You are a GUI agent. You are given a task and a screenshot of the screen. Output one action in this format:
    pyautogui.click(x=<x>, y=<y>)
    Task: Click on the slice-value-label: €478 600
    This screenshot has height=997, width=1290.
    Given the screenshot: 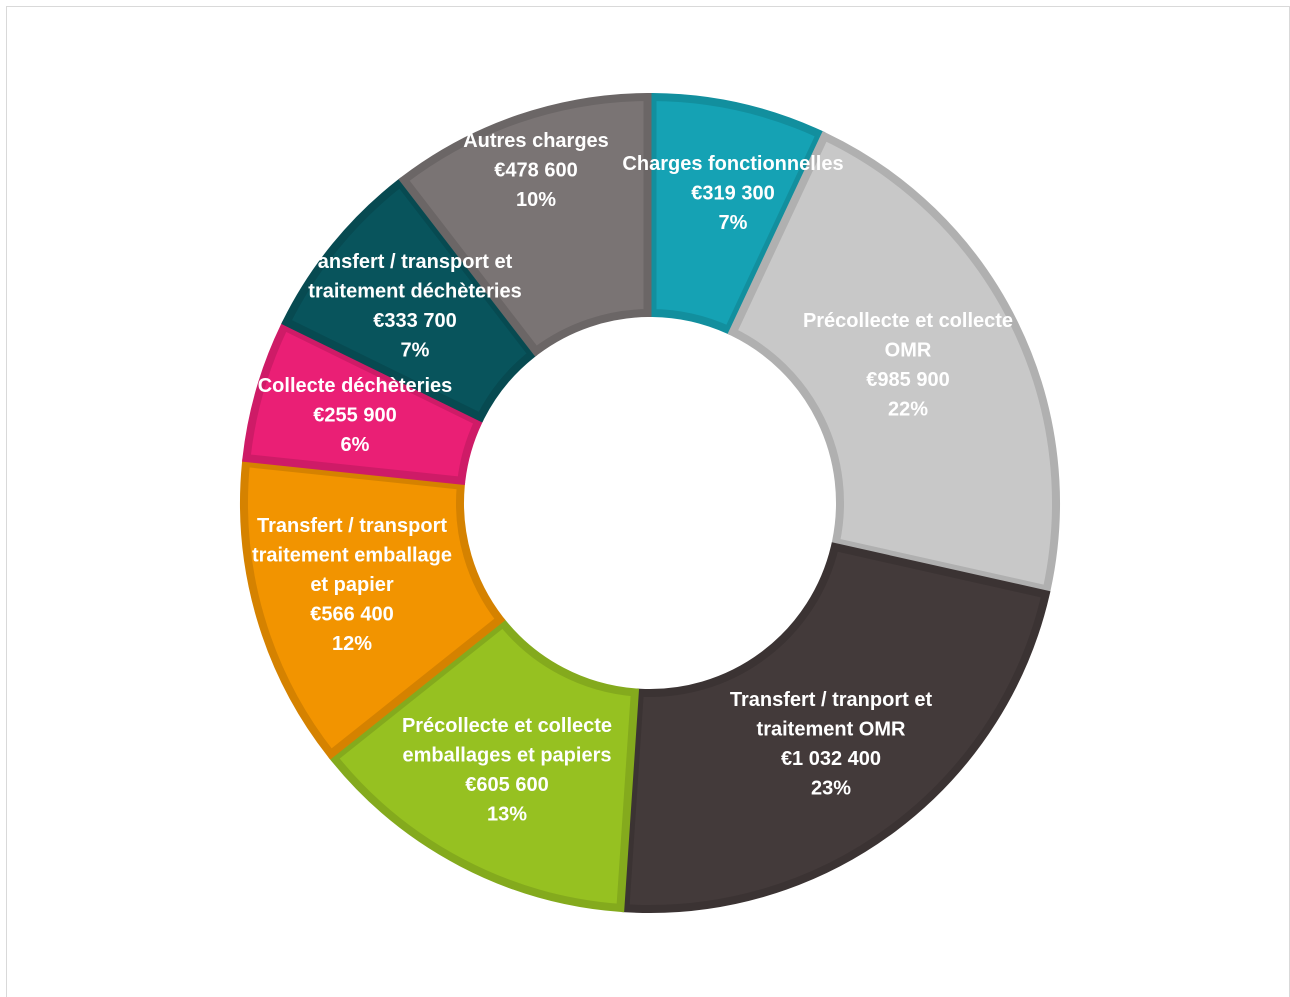 What is the action you would take?
    pyautogui.click(x=535, y=171)
    